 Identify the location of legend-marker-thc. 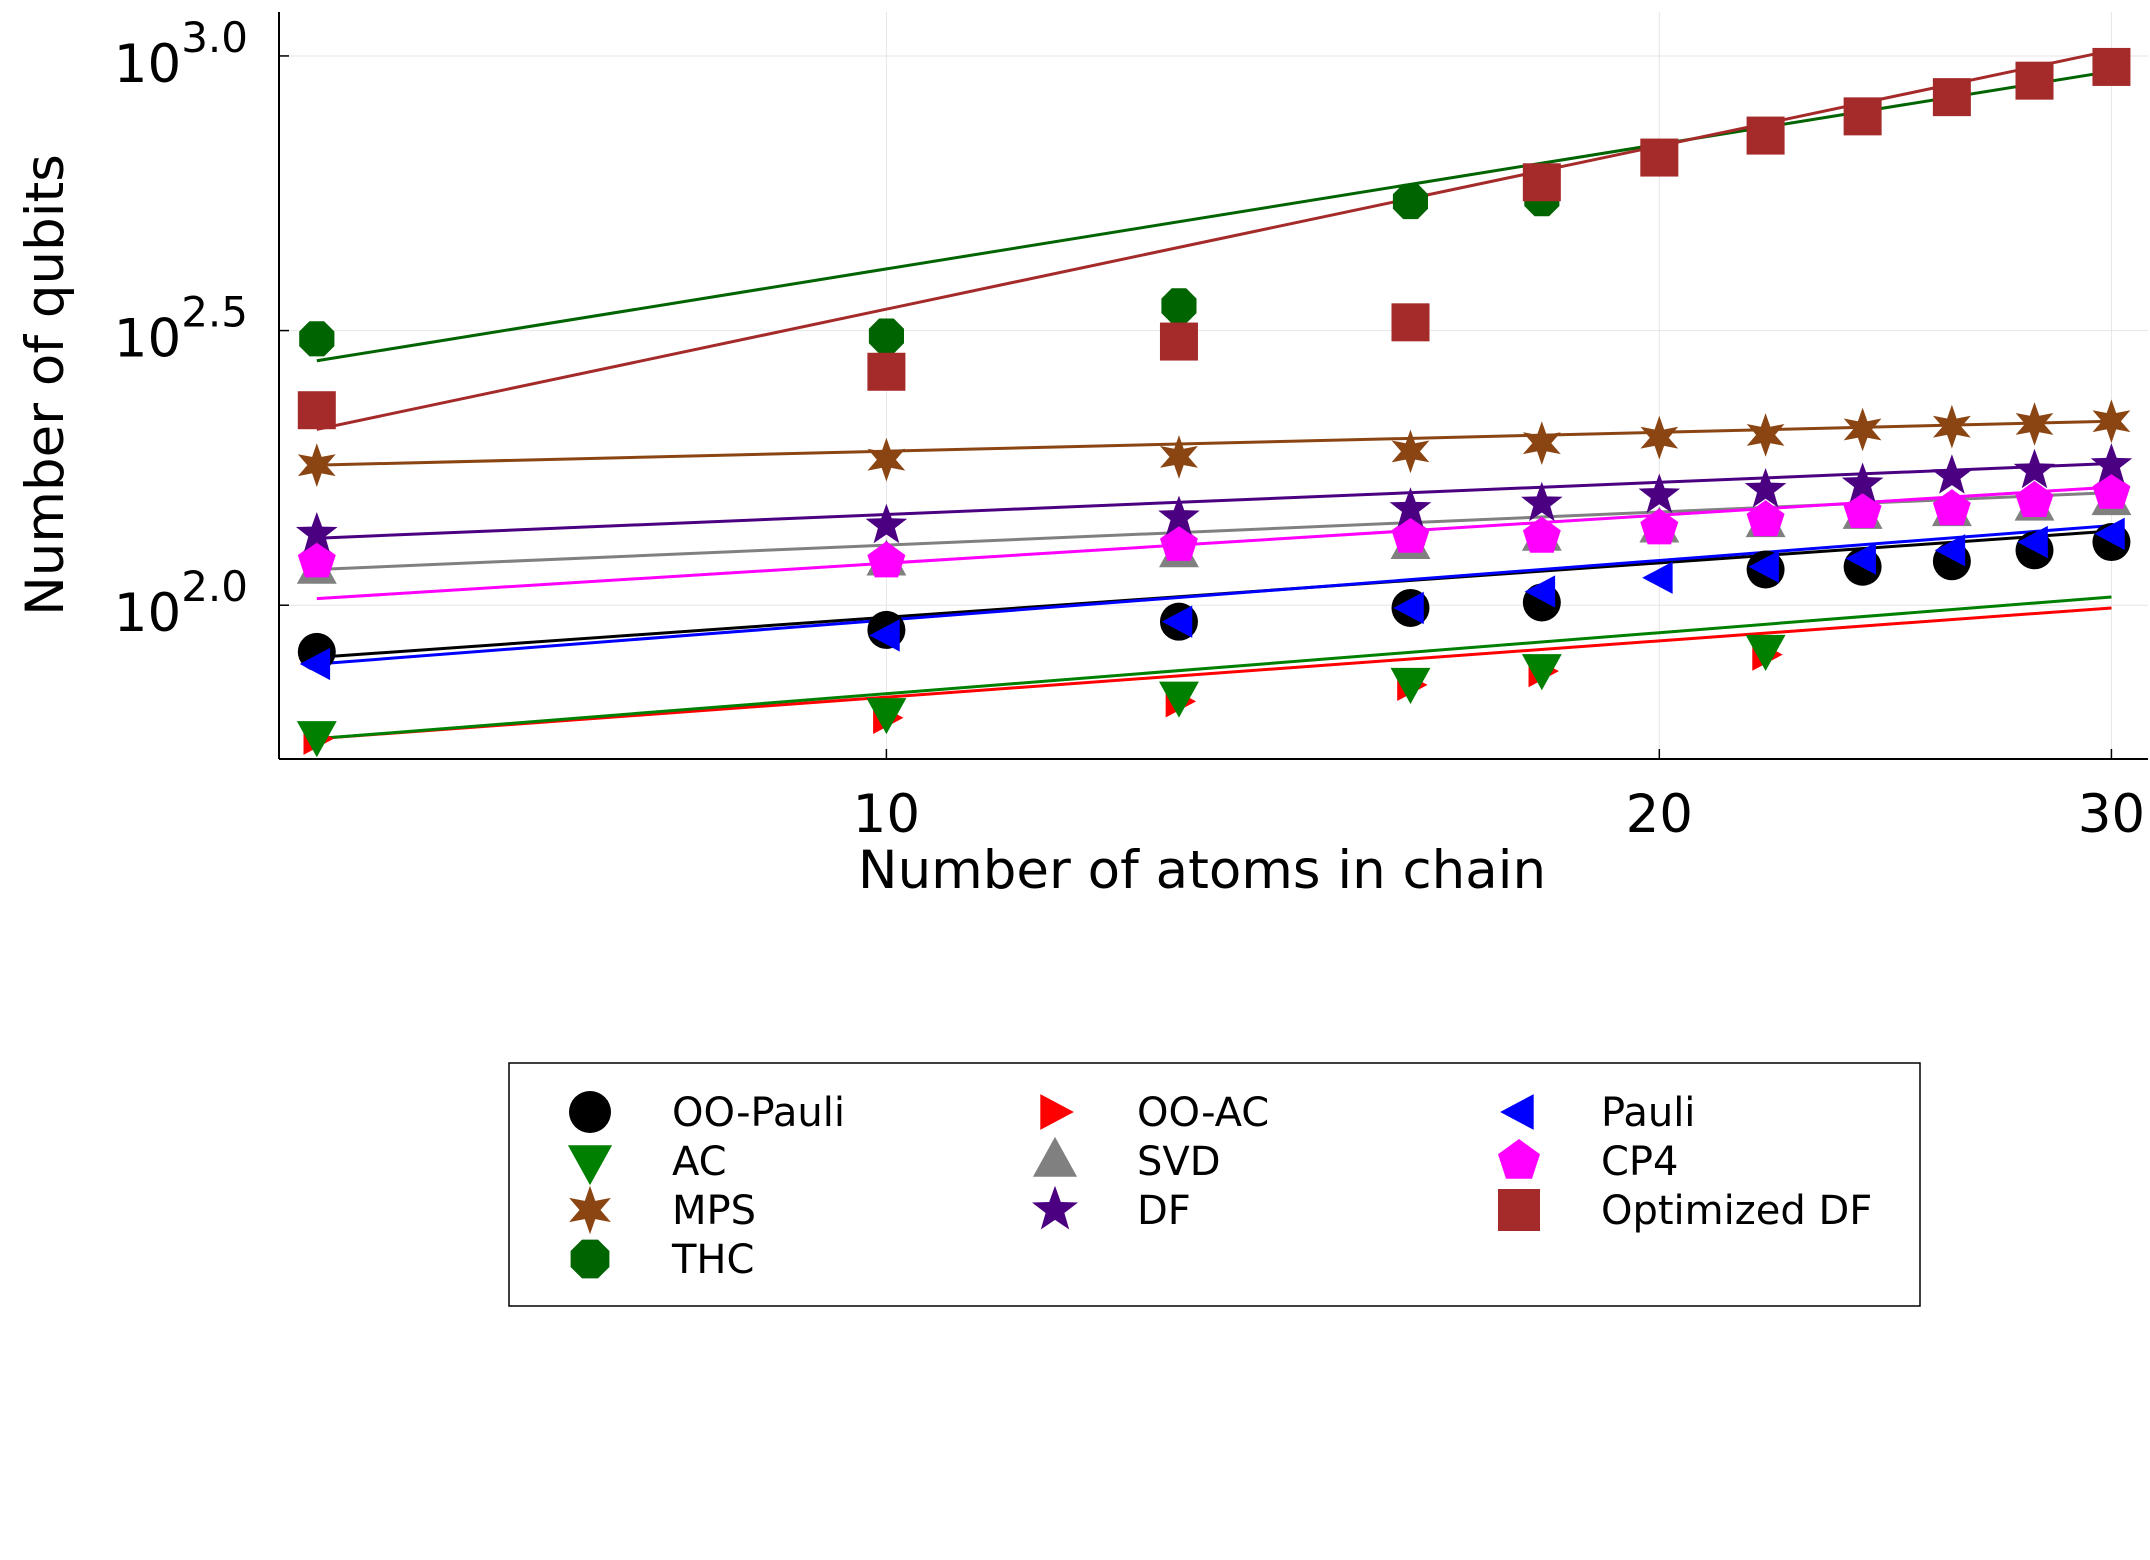
(590, 1259).